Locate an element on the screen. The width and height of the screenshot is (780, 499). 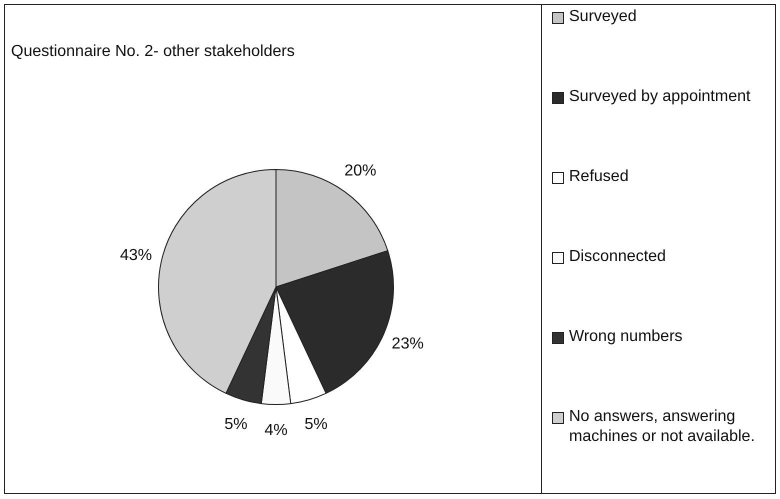
data-label: 43% is located at coordinates (136, 255).